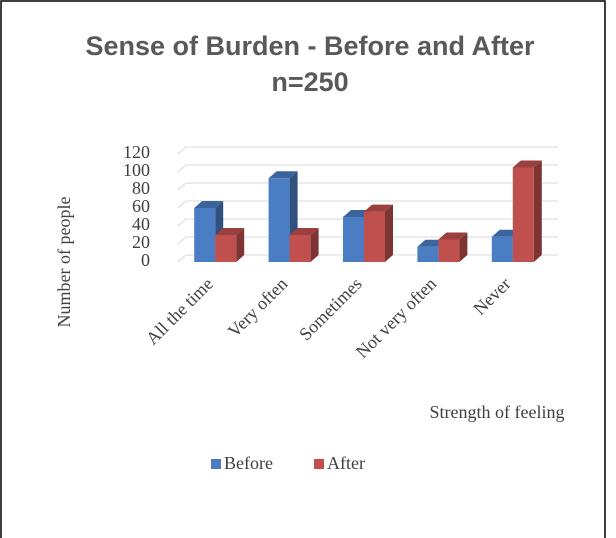  Describe the element at coordinates (346, 463) in the screenshot. I see `legend-label: After` at that location.